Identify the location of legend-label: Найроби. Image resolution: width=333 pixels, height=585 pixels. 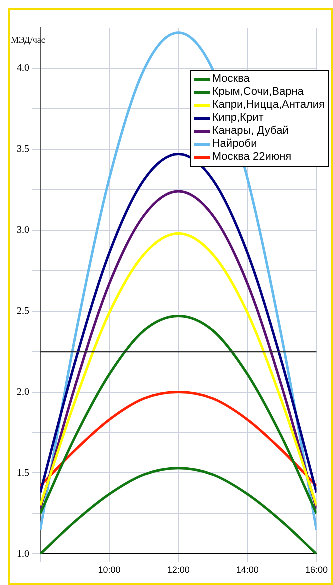
(235, 144).